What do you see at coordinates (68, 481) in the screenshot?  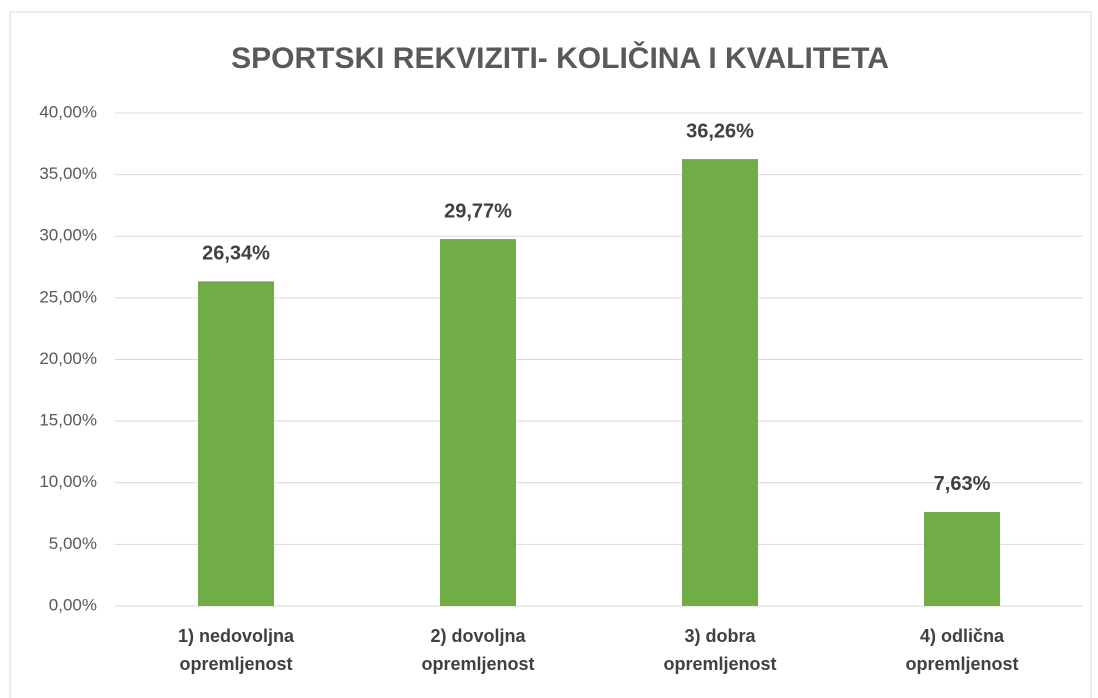 I see `y-tick-label: 10,00%` at bounding box center [68, 481].